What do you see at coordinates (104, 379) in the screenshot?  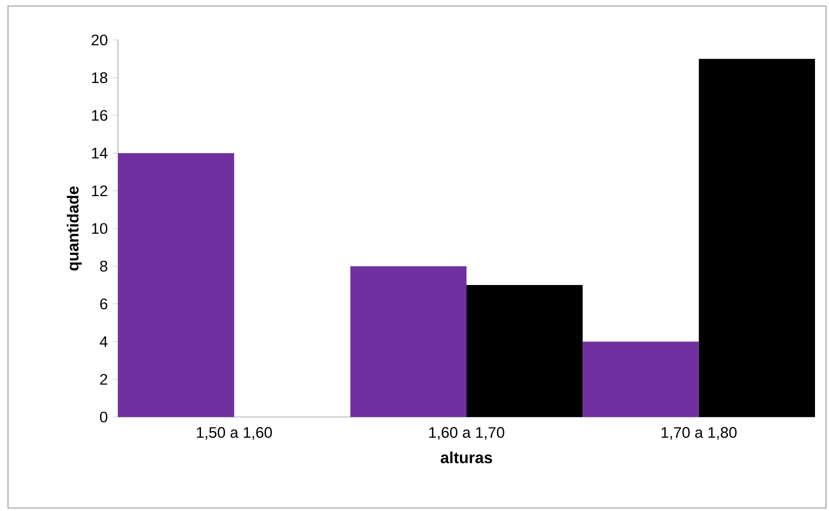 I see `y-tick-label: 2` at bounding box center [104, 379].